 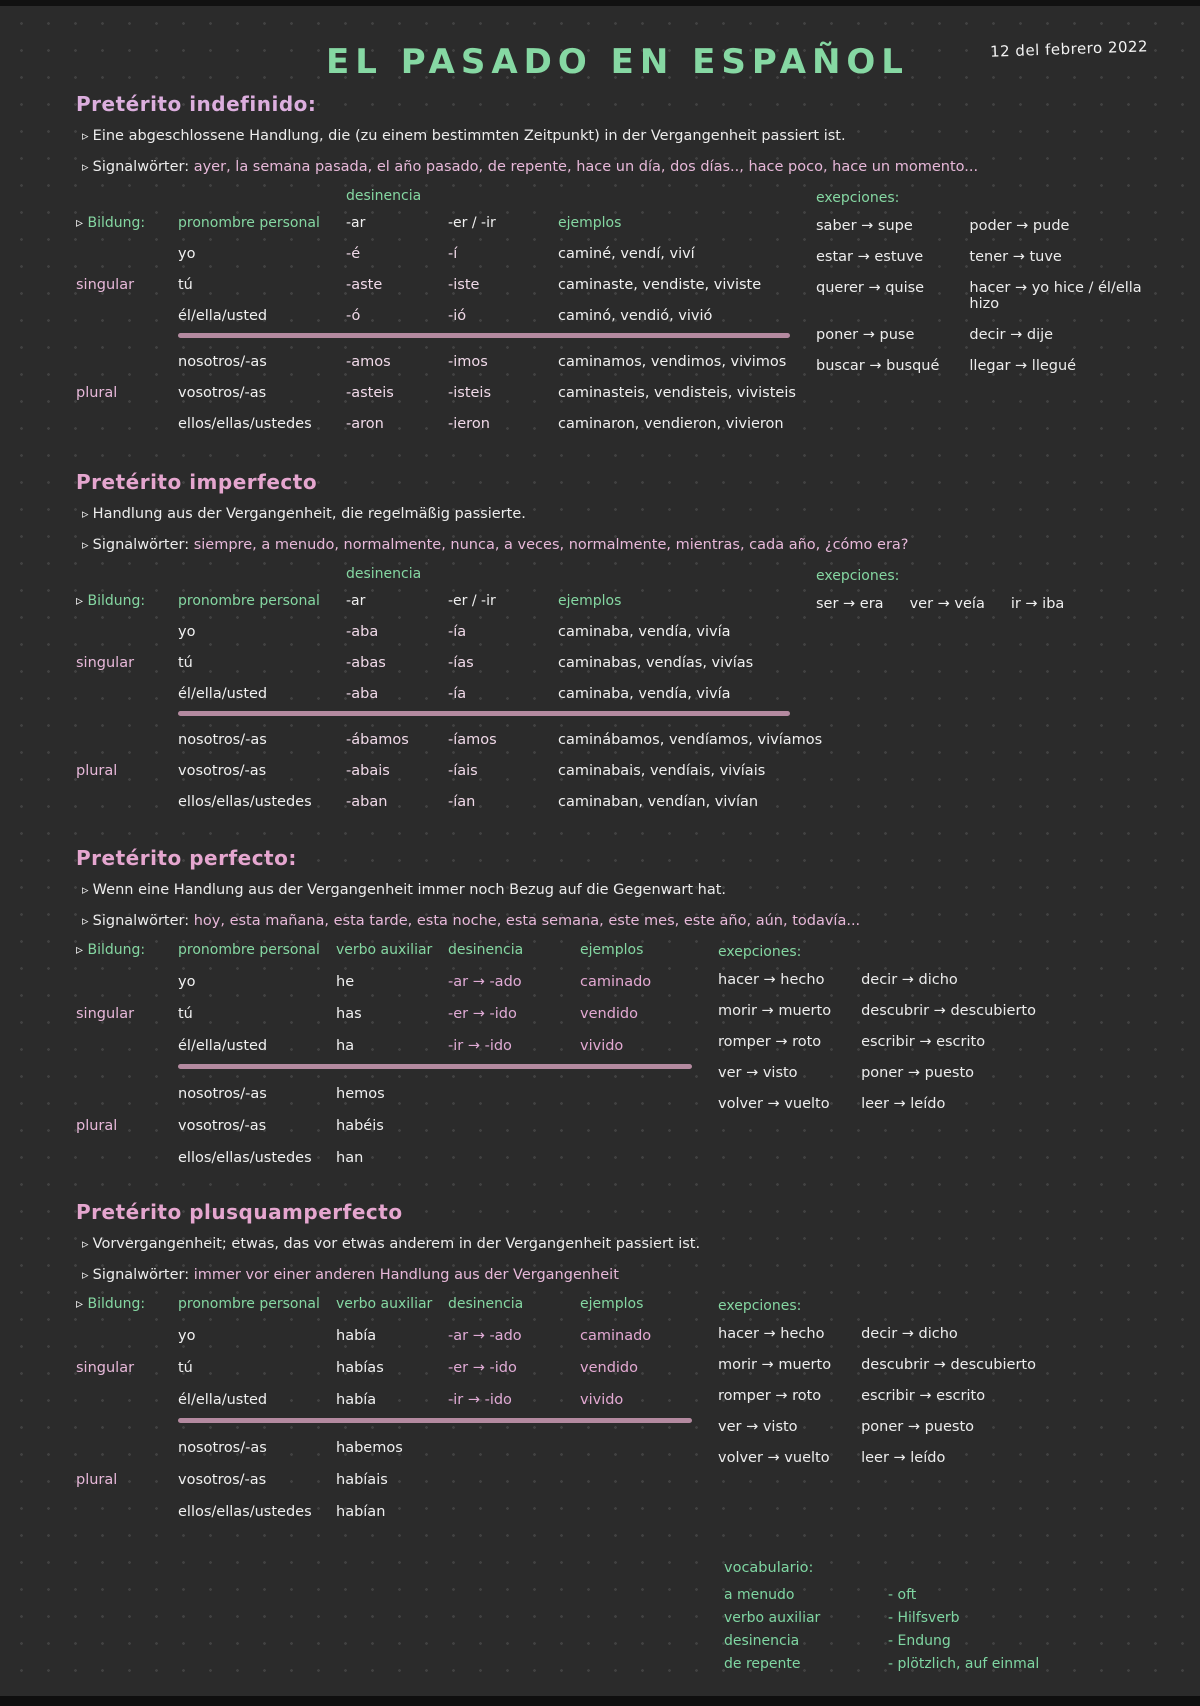 I want to click on ejemplos-cell: caminaste, vendiste, viviste, so click(x=660, y=285).